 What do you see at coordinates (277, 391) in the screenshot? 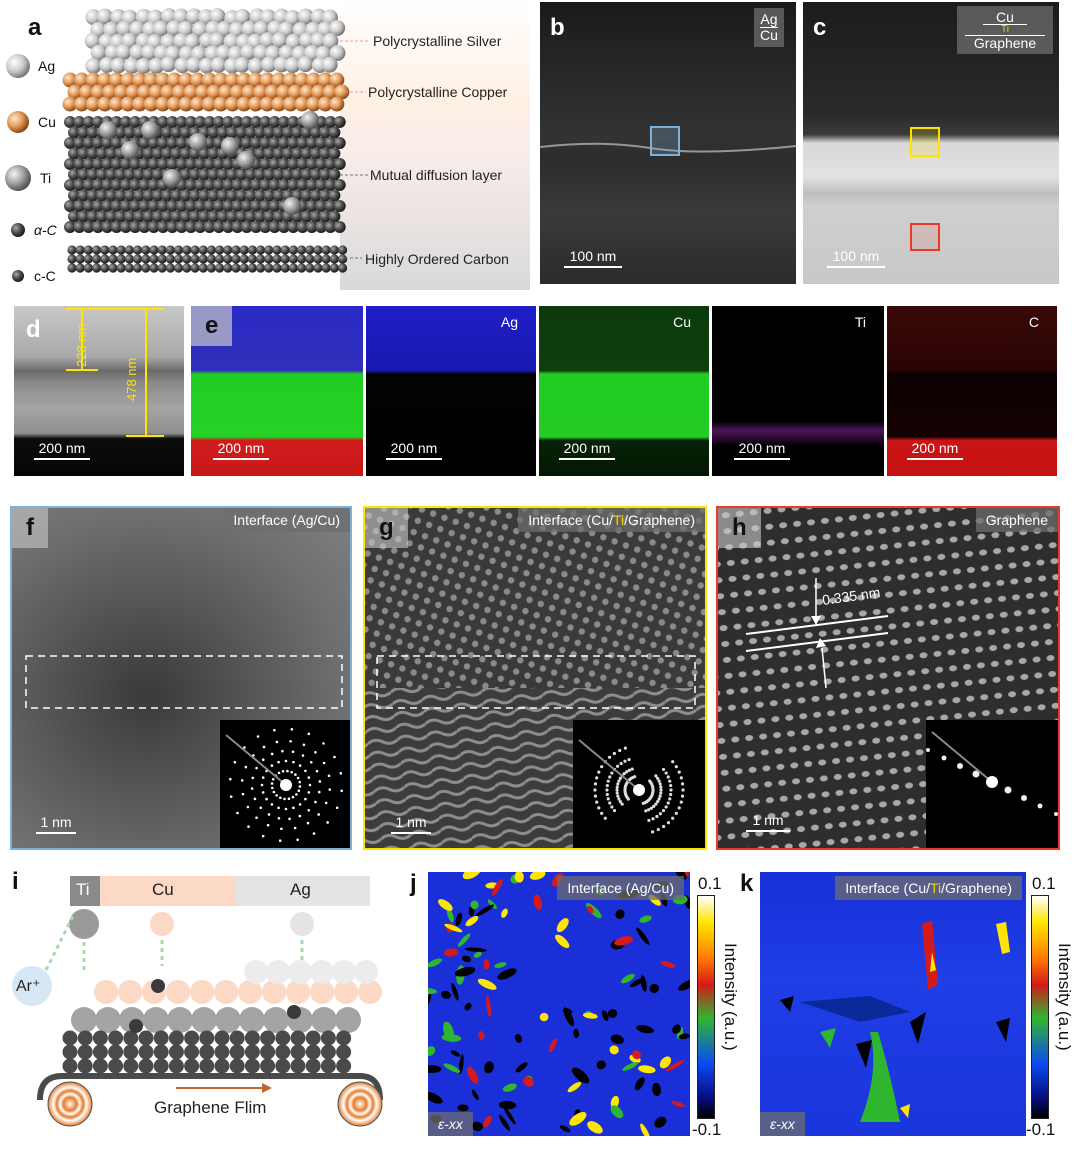
I see `panel-e-map-overlay: e 200 nm` at bounding box center [277, 391].